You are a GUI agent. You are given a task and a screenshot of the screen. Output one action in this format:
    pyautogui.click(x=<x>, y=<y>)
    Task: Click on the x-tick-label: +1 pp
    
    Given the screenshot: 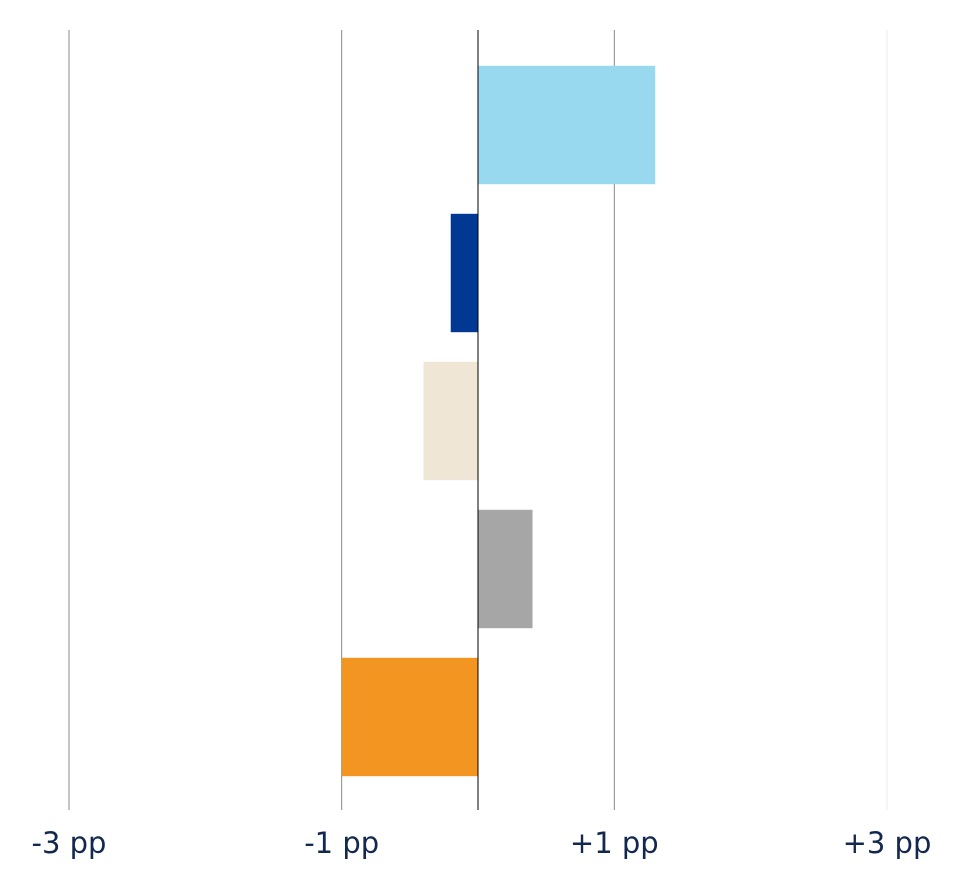 What is the action you would take?
    pyautogui.click(x=614, y=843)
    